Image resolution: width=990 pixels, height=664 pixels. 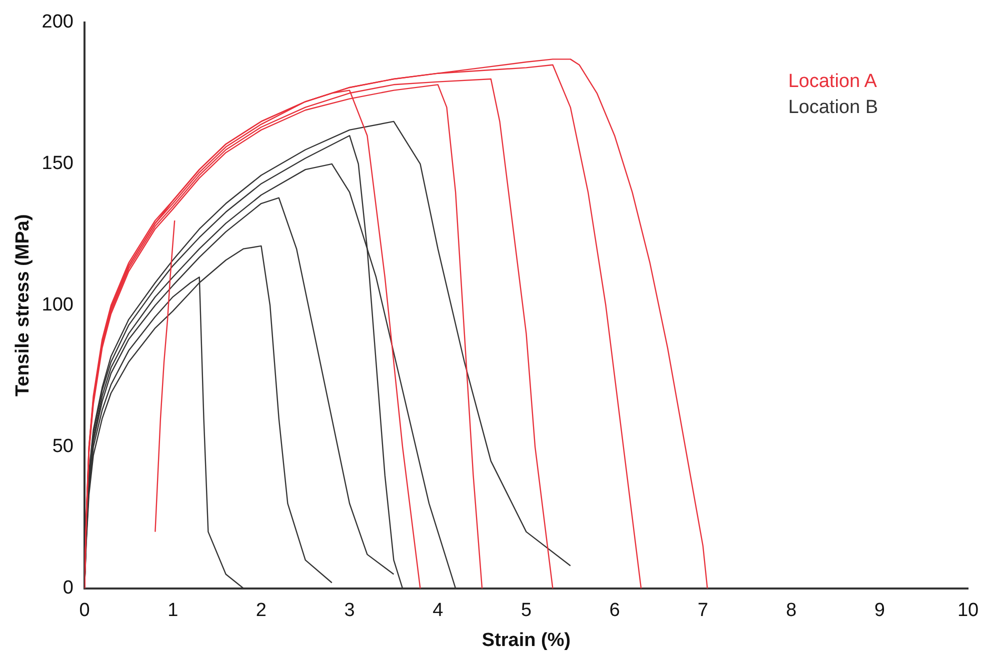 I want to click on x-tick-label: 4, so click(x=438, y=611).